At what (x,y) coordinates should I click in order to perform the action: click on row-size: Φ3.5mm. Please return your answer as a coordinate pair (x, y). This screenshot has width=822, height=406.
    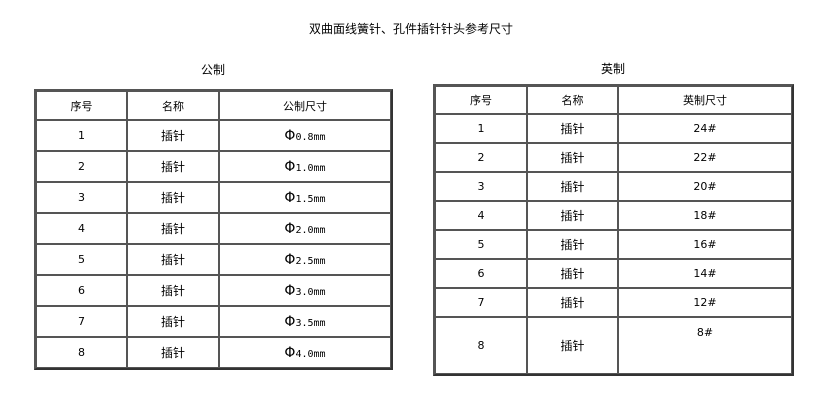
    Looking at the image, I should click on (305, 321).